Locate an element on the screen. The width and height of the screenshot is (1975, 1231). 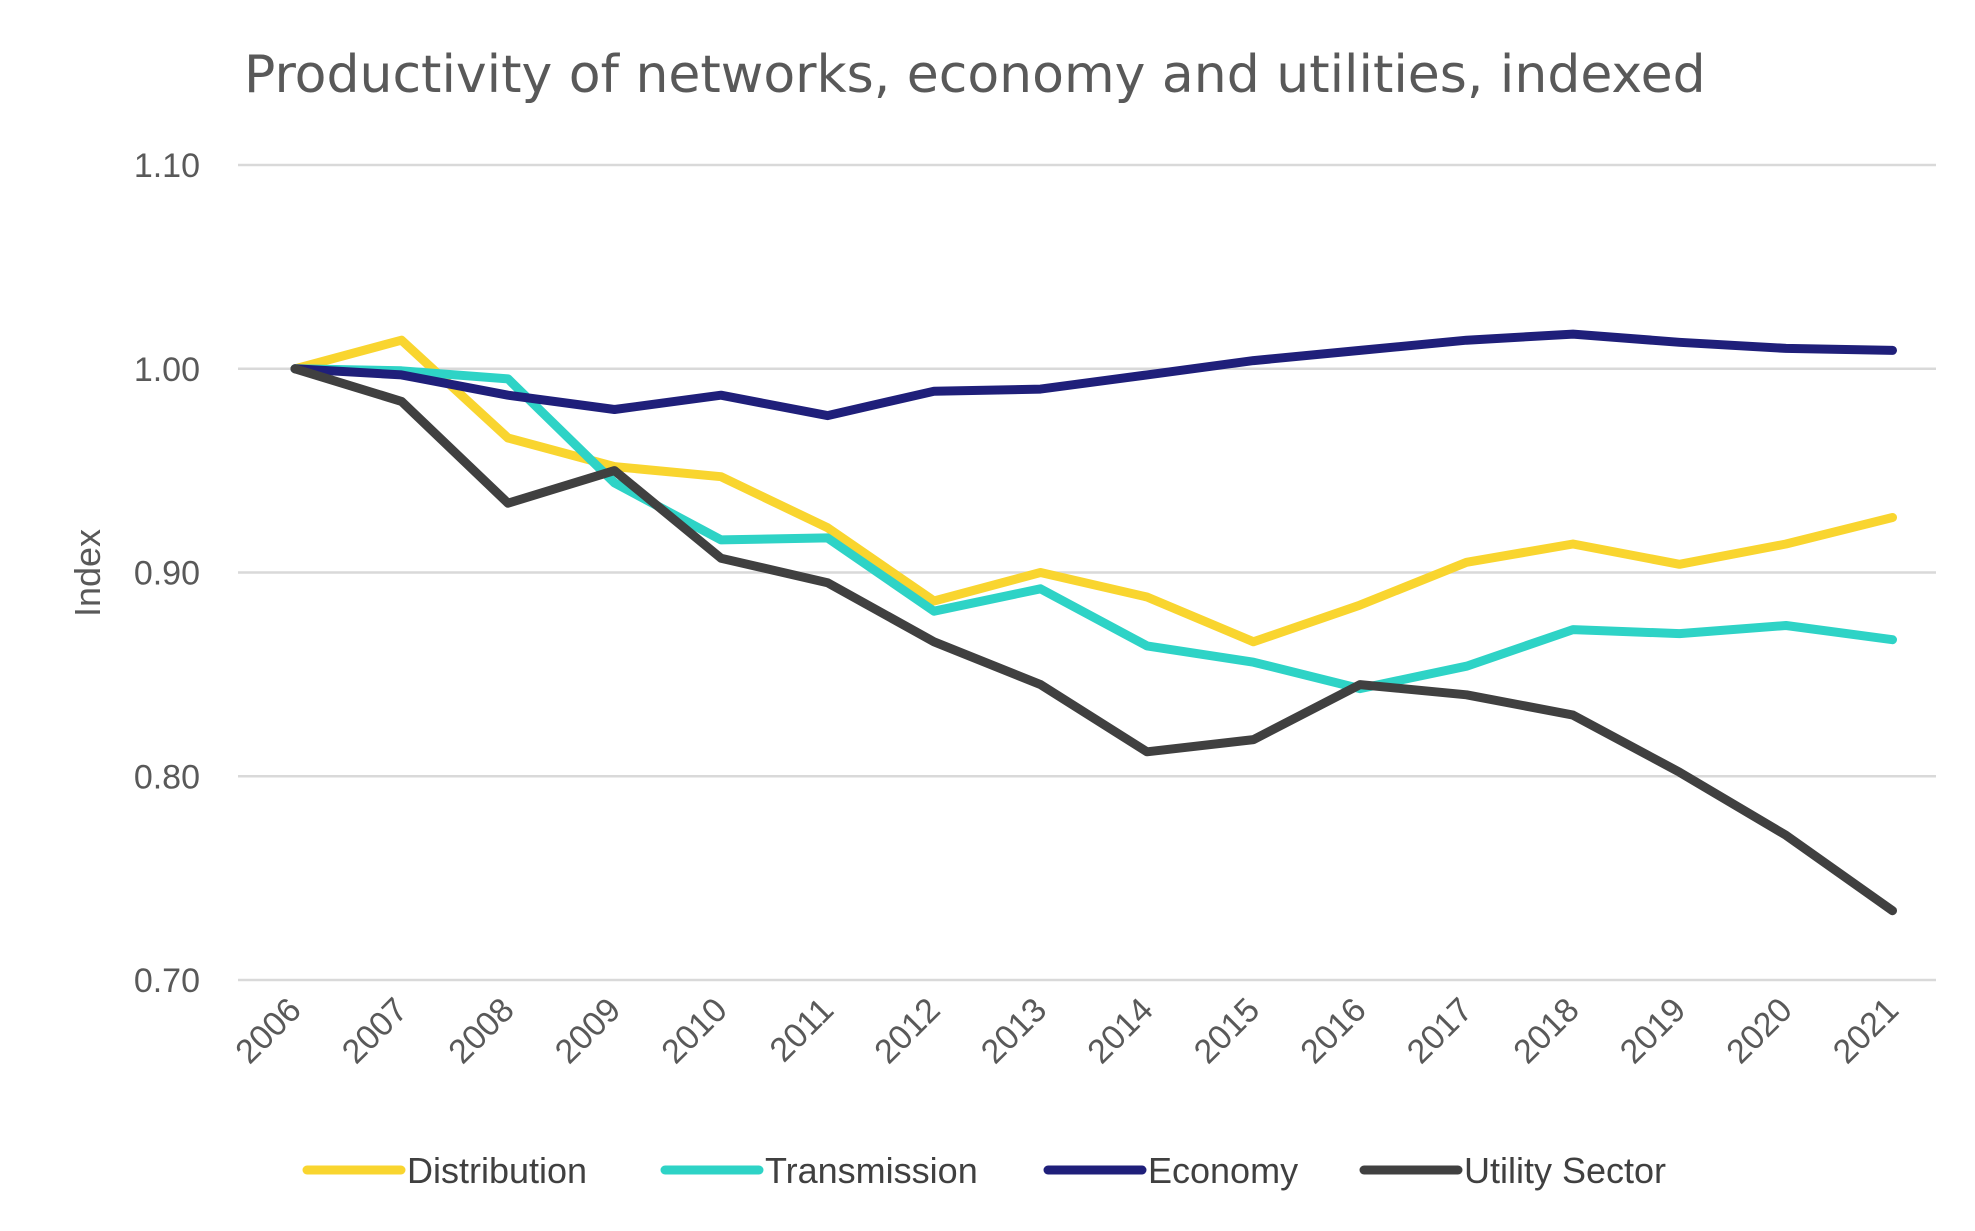
x-tick-label: 2012 is located at coordinates (907, 1031).